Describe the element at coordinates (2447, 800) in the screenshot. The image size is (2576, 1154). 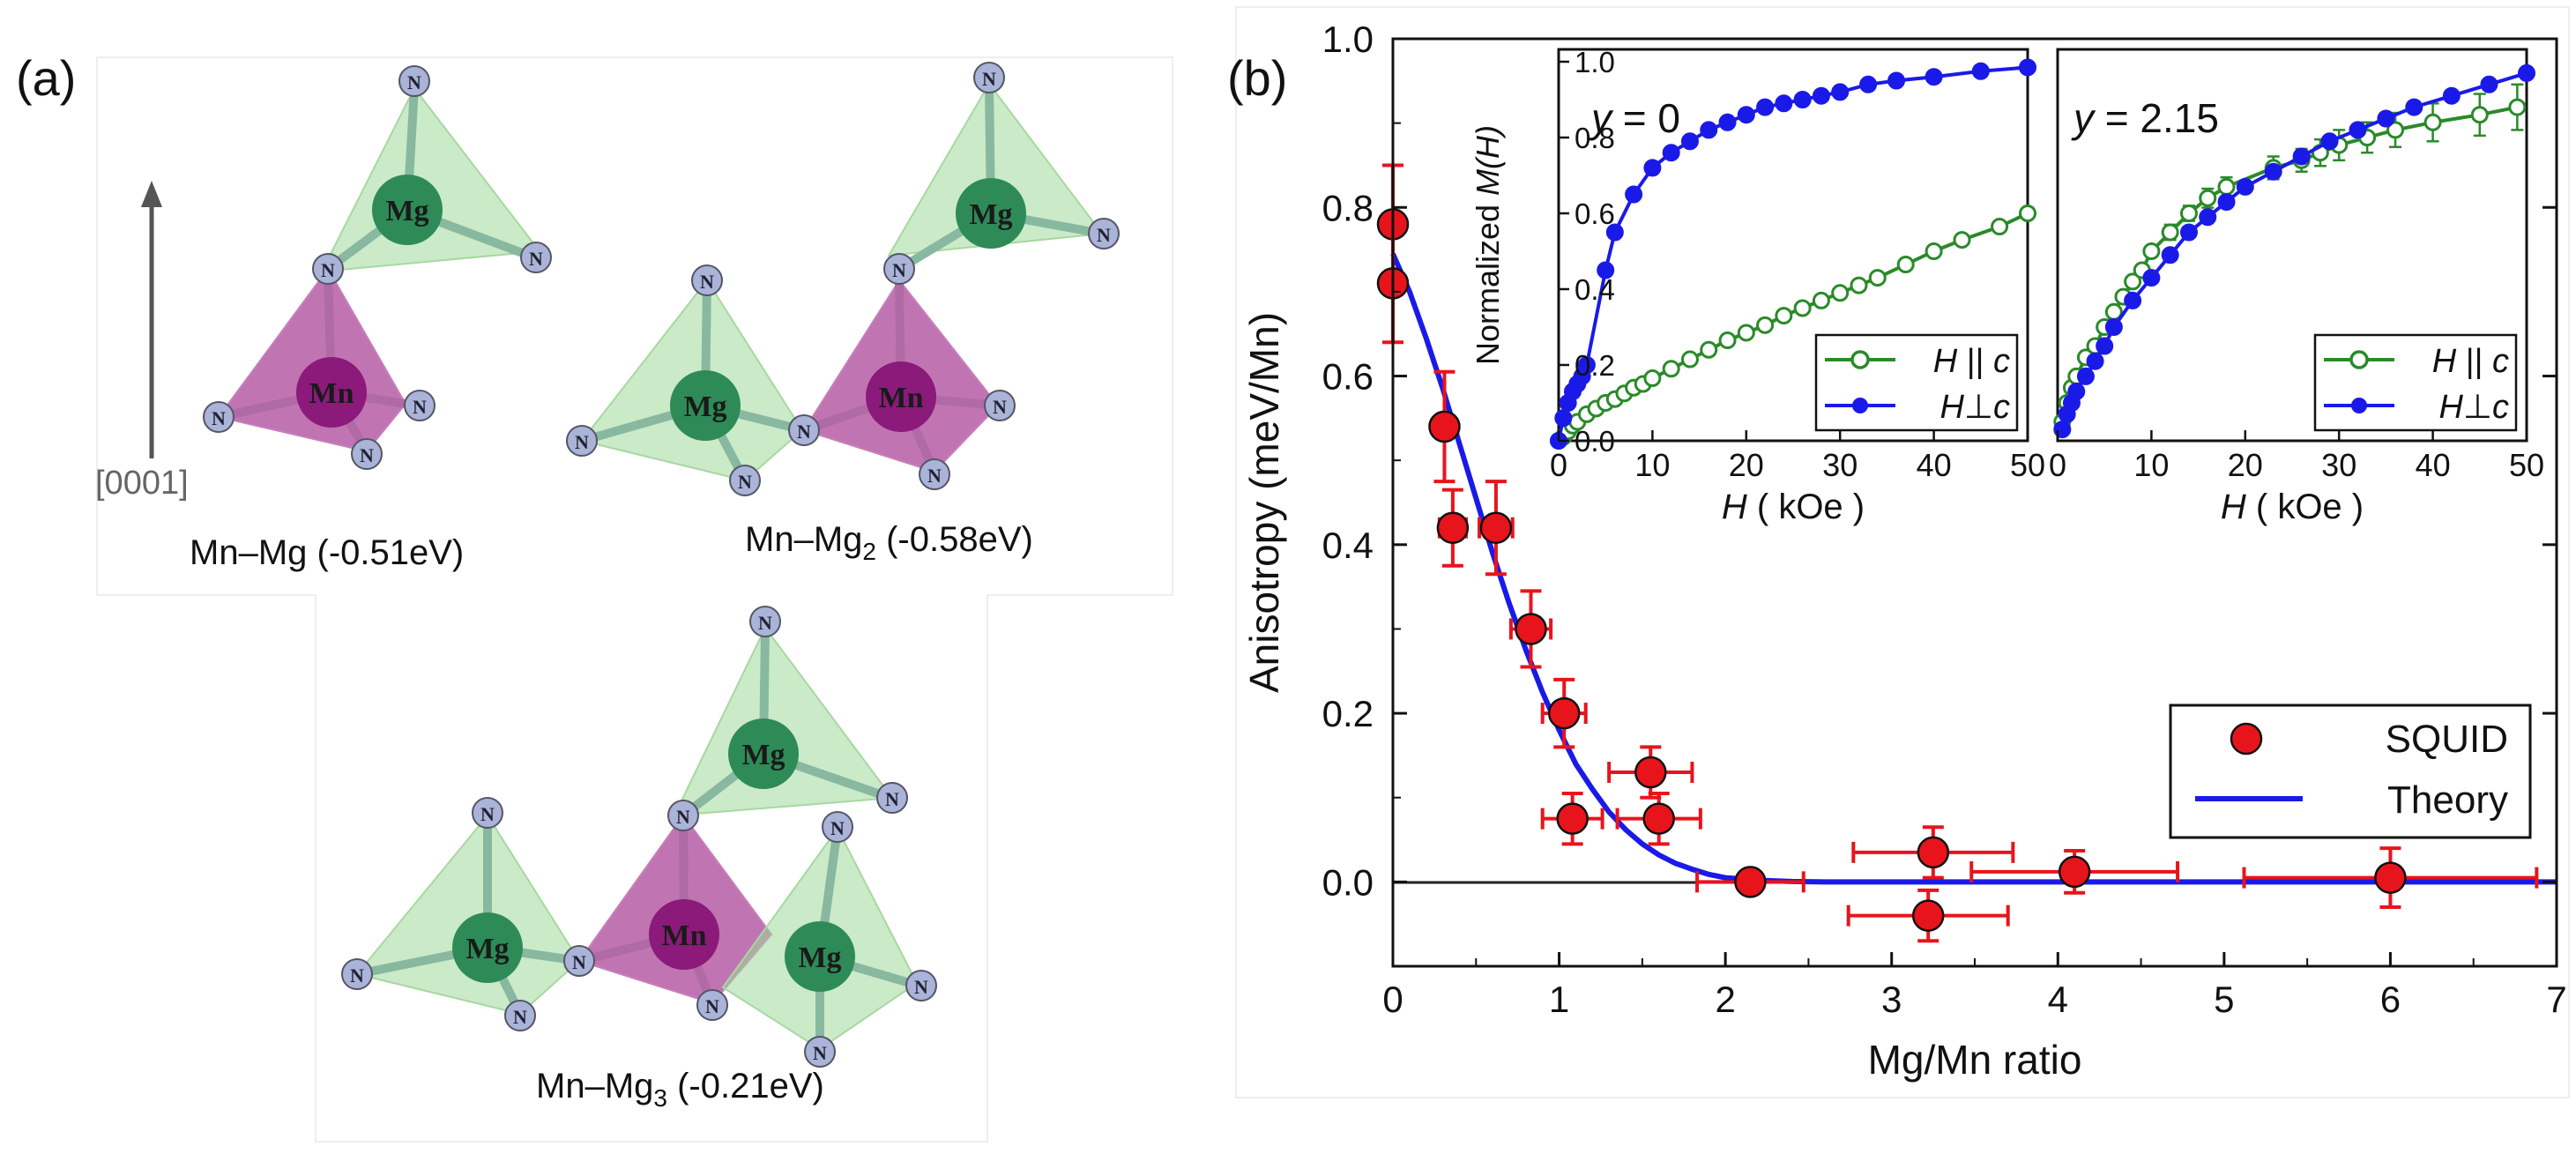
I see `legend-theory-label: Theory` at that location.